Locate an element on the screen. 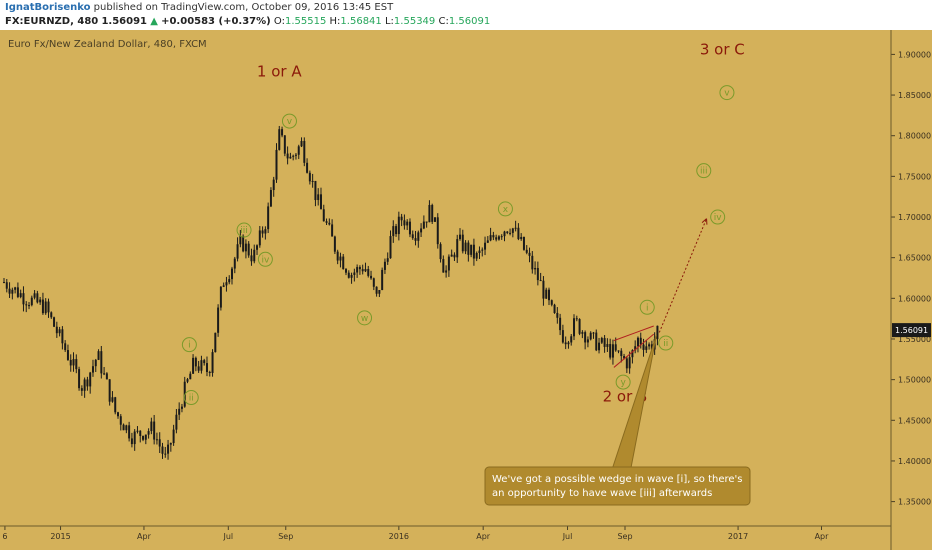  price-tick-label: 1.50000 is located at coordinates (914, 380).